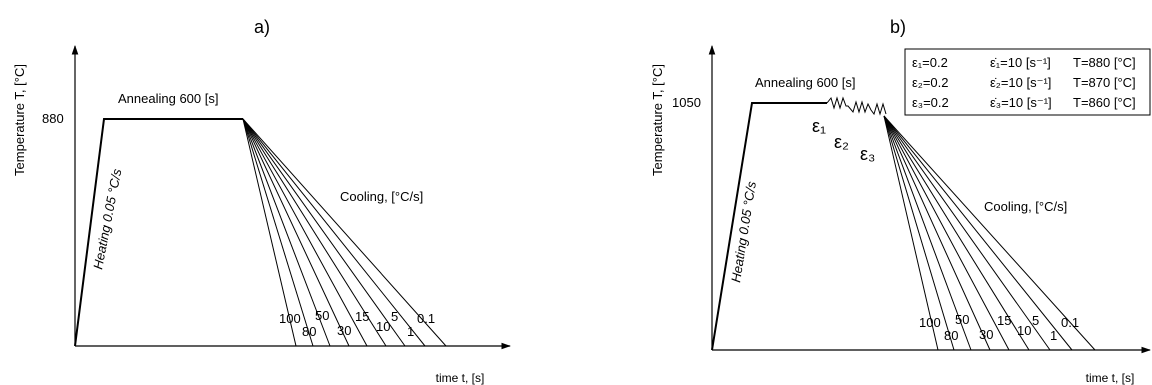  Describe the element at coordinates (1110, 378) in the screenshot. I see `panel-b-x-label: time t, [s]` at that location.